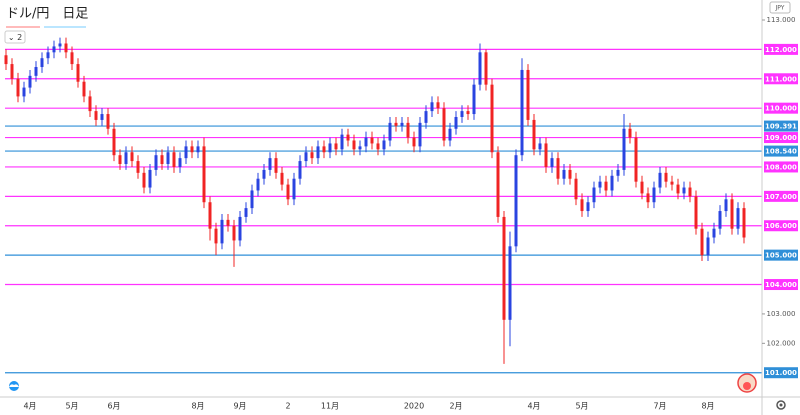  Describe the element at coordinates (780, 7) in the screenshot. I see `currency-box` at that location.